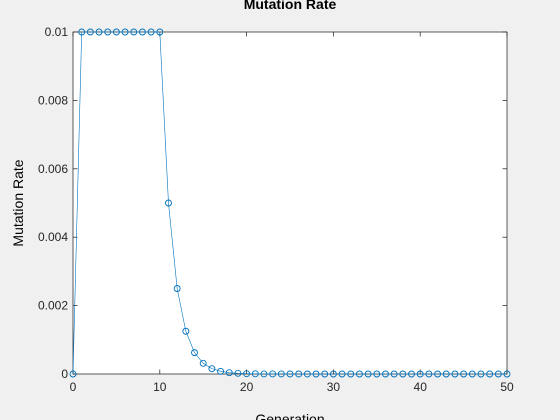 Image resolution: width=560 pixels, height=420 pixels. I want to click on x-tick-label: 10, so click(160, 387).